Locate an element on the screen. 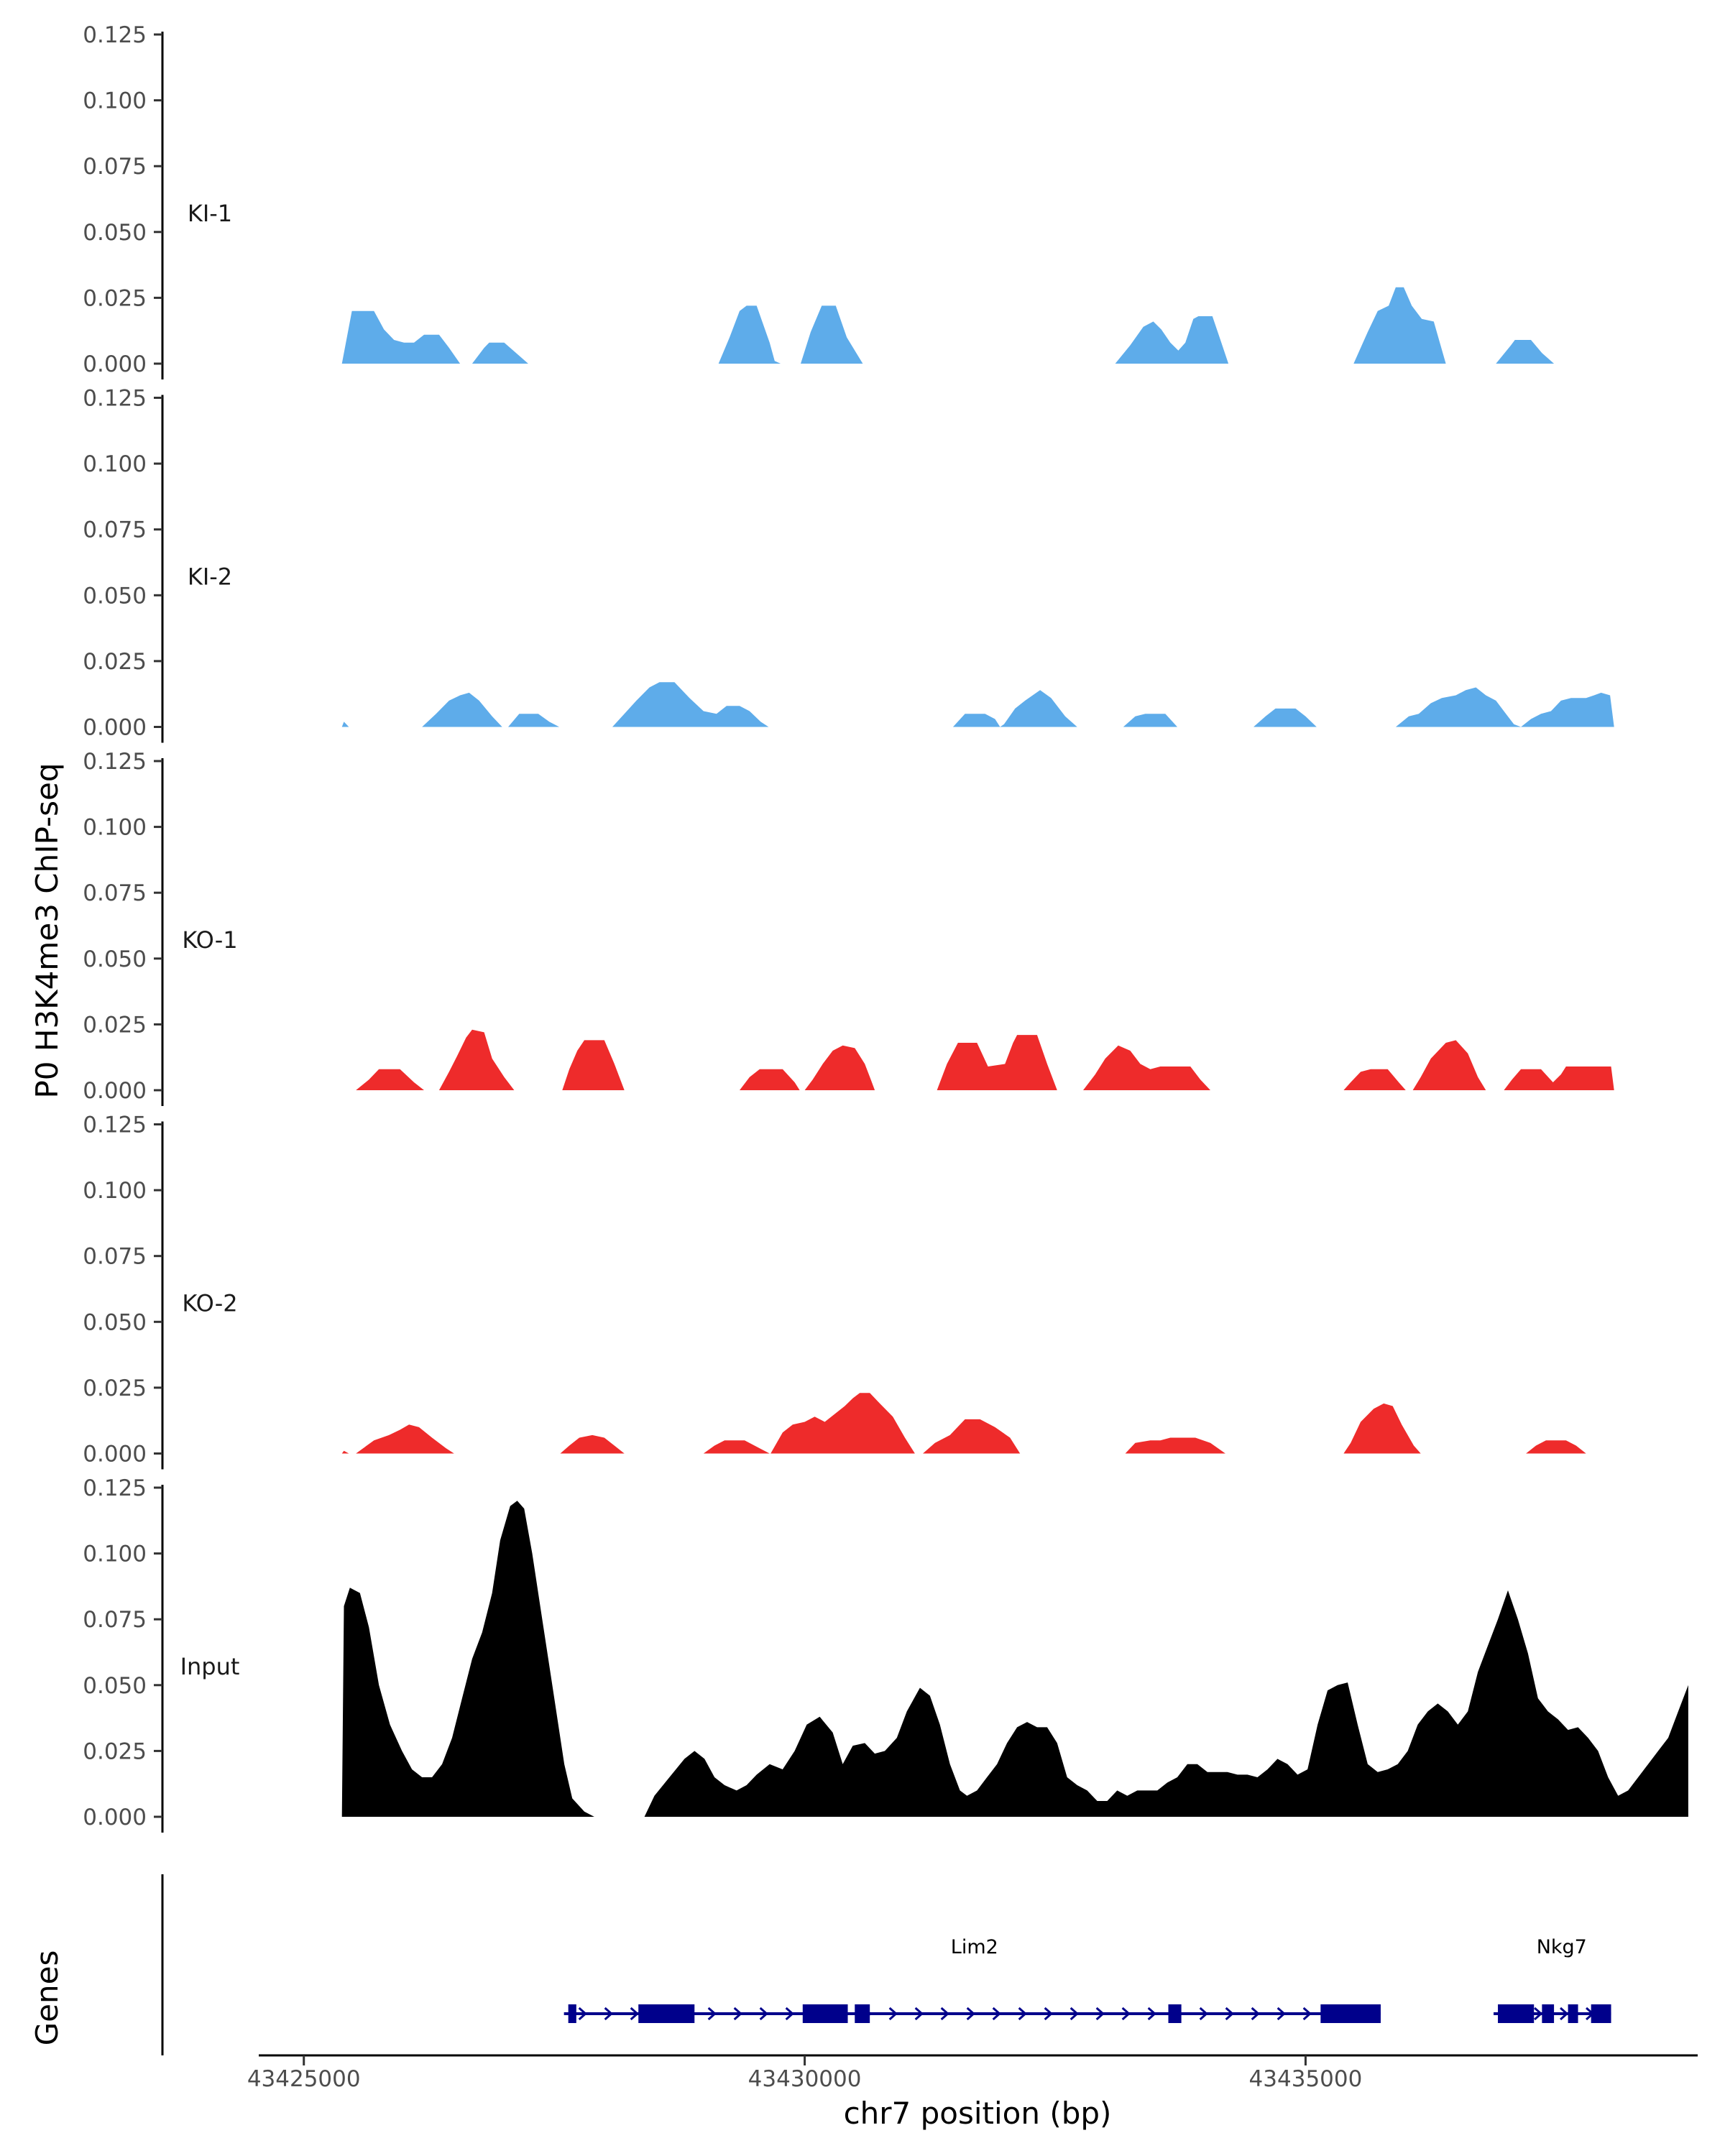 Image resolution: width=1725 pixels, height=2156 pixels. track-label: KI-2 is located at coordinates (210, 577).